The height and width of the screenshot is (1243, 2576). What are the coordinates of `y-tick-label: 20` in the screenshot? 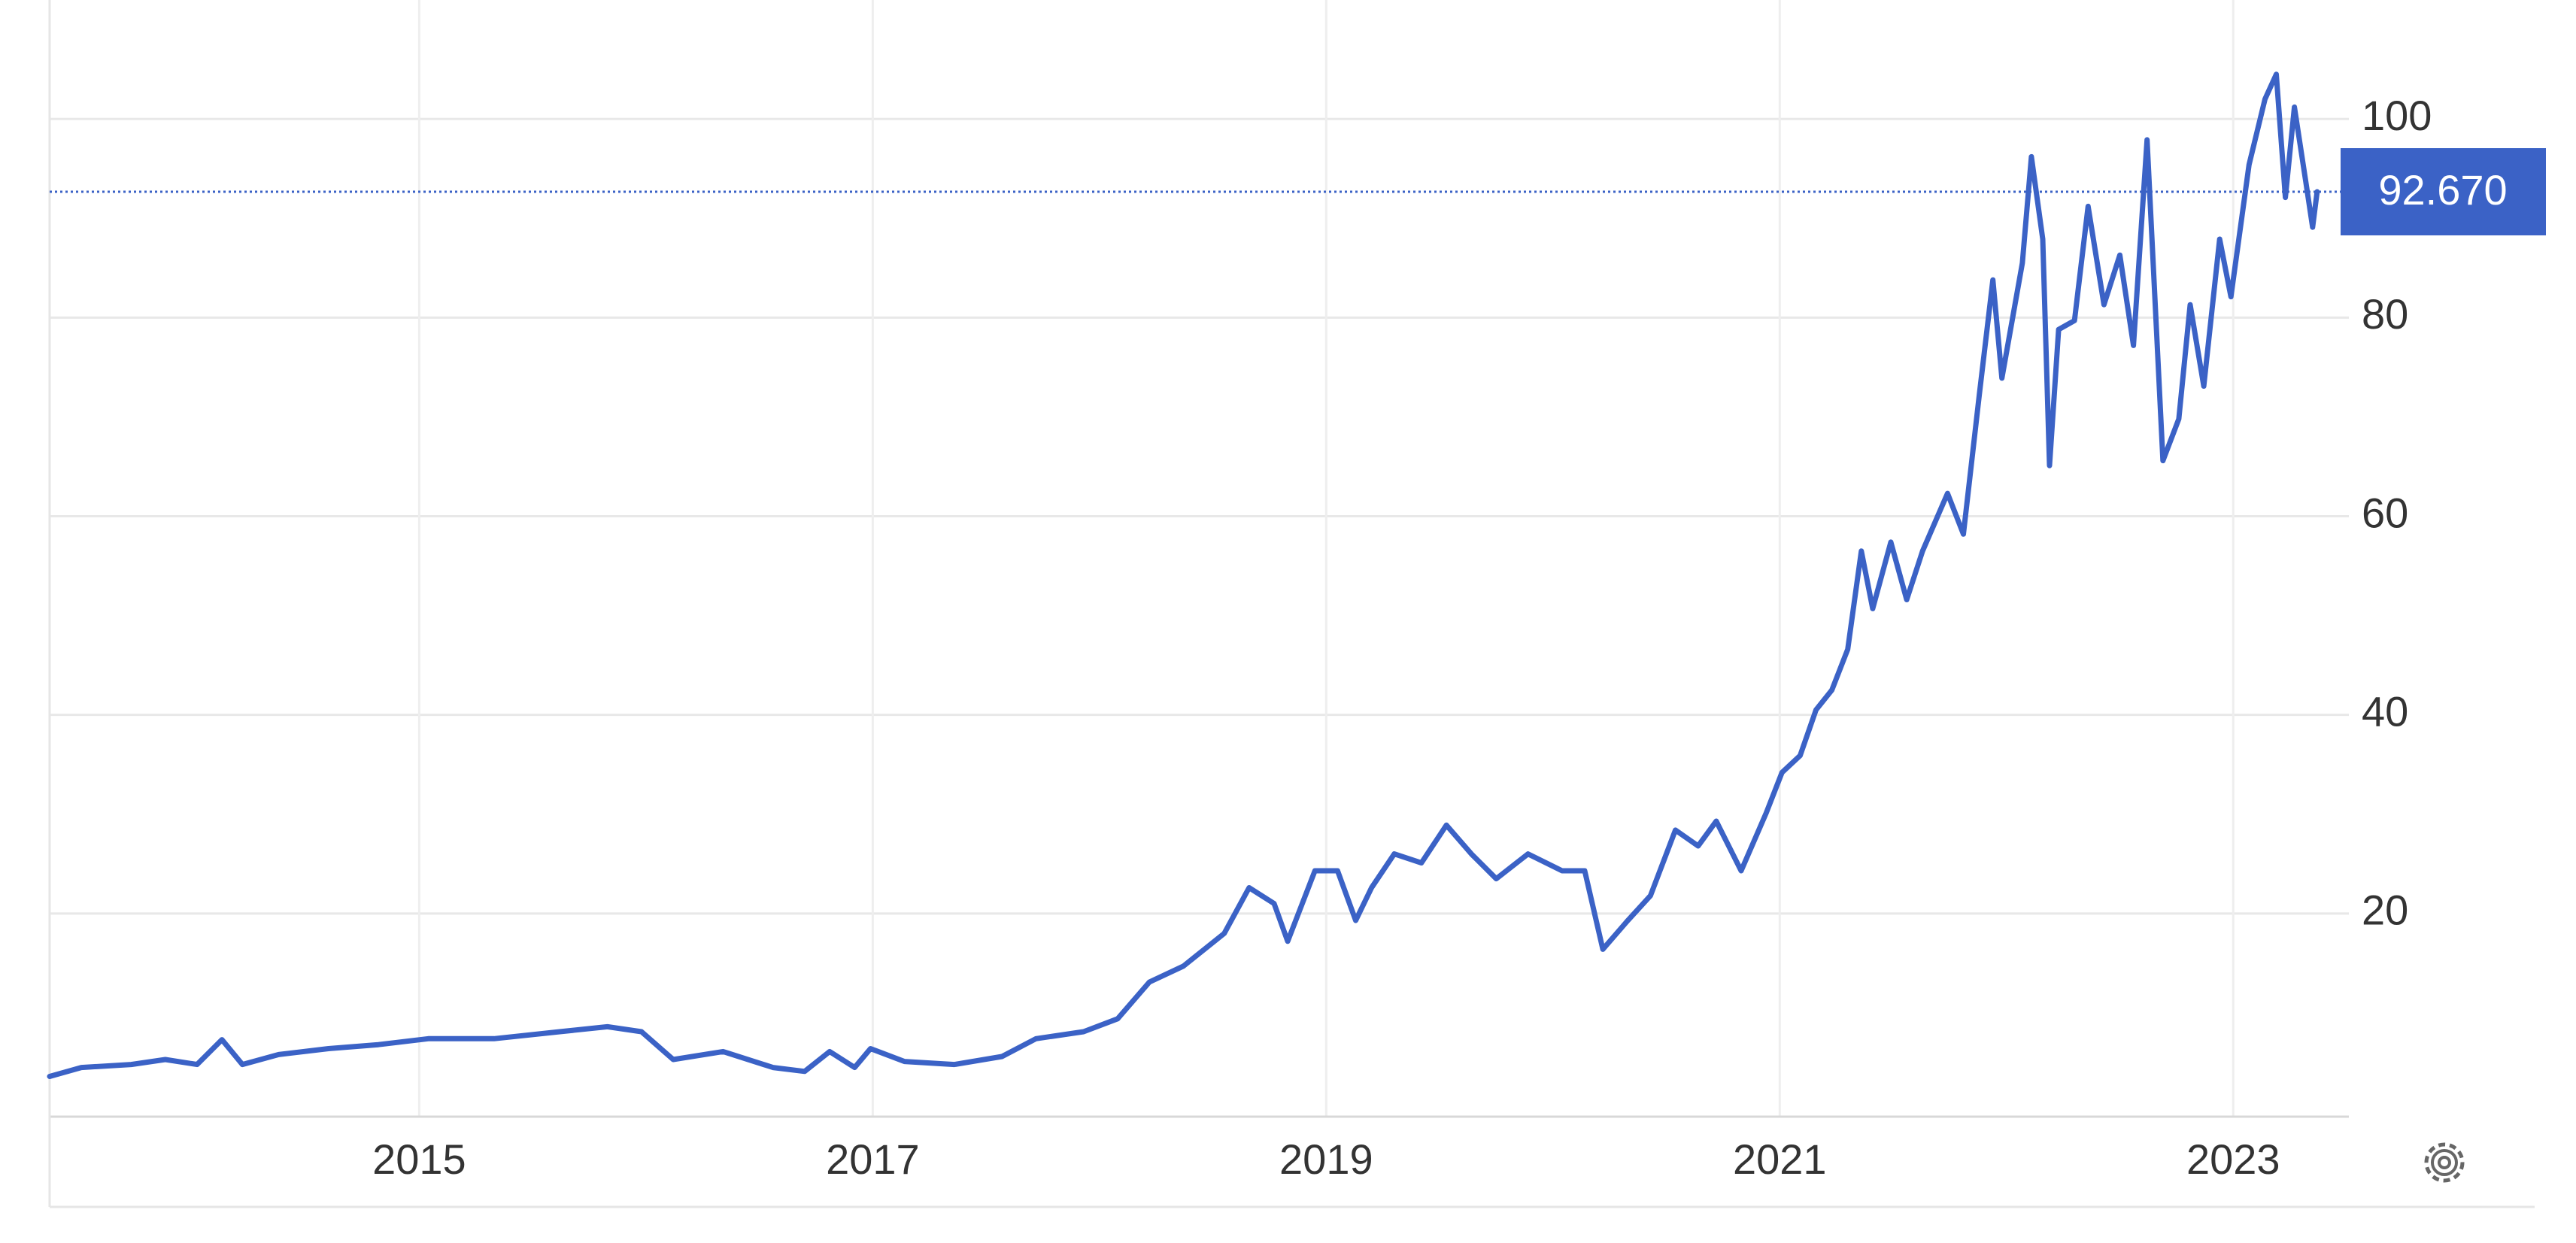 It's located at (2385, 910).